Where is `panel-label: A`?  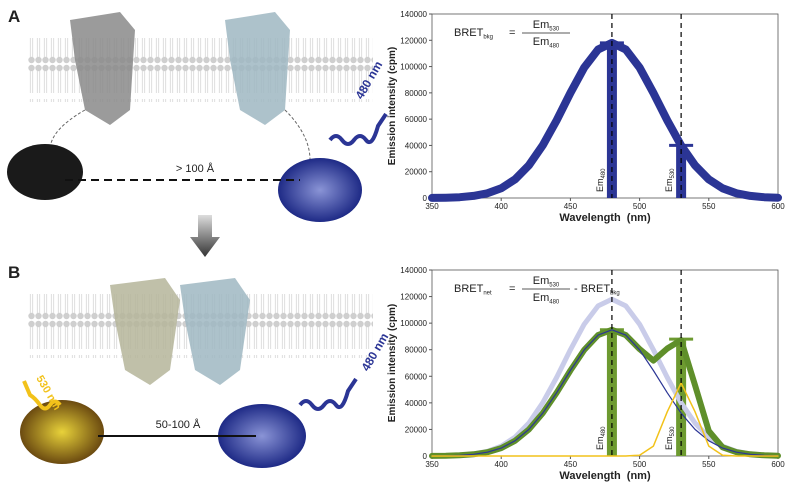 panel-label: A is located at coordinates (14, 16).